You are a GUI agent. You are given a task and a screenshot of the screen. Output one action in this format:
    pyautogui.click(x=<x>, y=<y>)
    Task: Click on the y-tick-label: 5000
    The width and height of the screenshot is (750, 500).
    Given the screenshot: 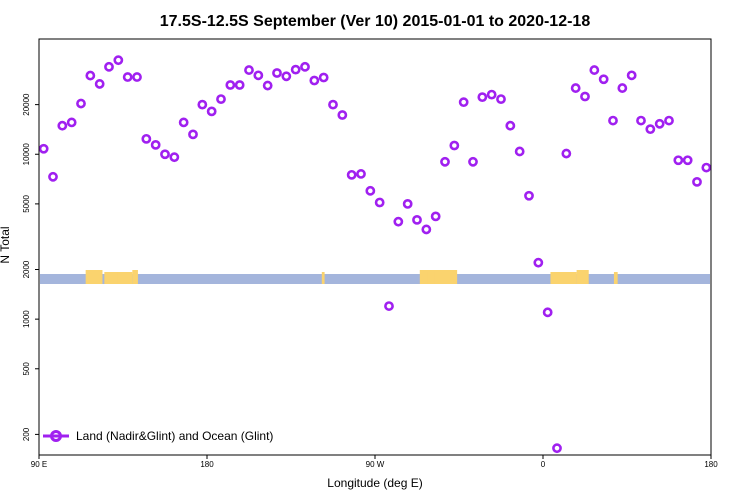 What is the action you would take?
    pyautogui.click(x=26, y=203)
    